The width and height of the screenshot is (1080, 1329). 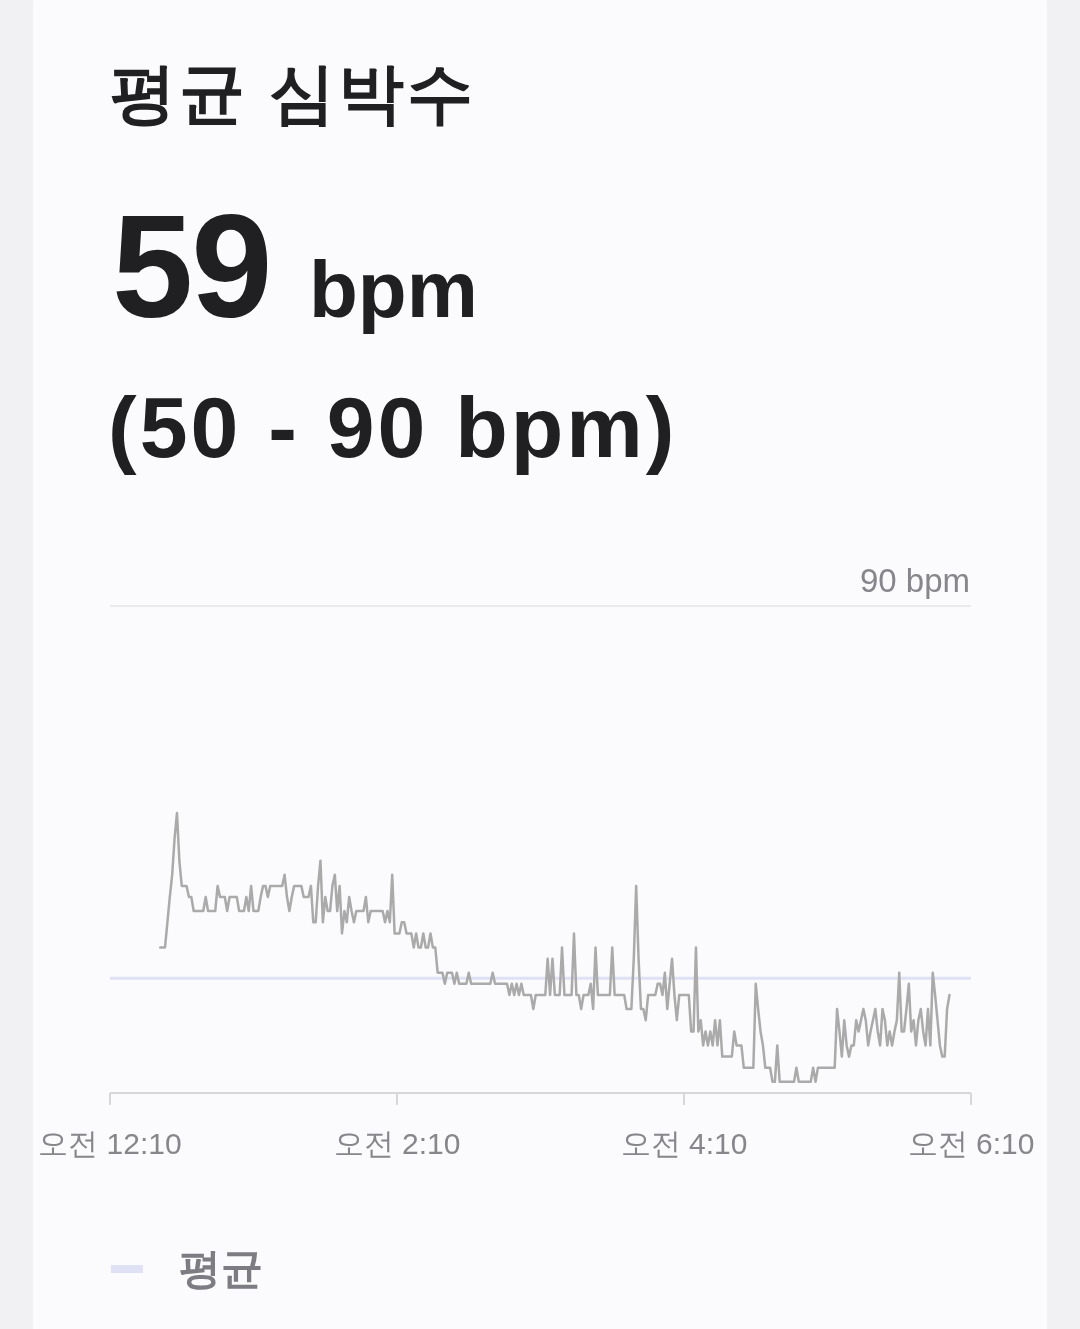 I want to click on annotation: 90 bpm, so click(x=914, y=580).